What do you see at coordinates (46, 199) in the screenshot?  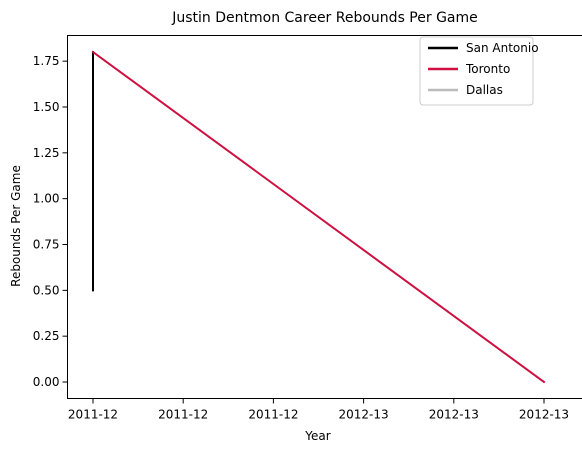 I see `y-tick-label: 1.00` at bounding box center [46, 199].